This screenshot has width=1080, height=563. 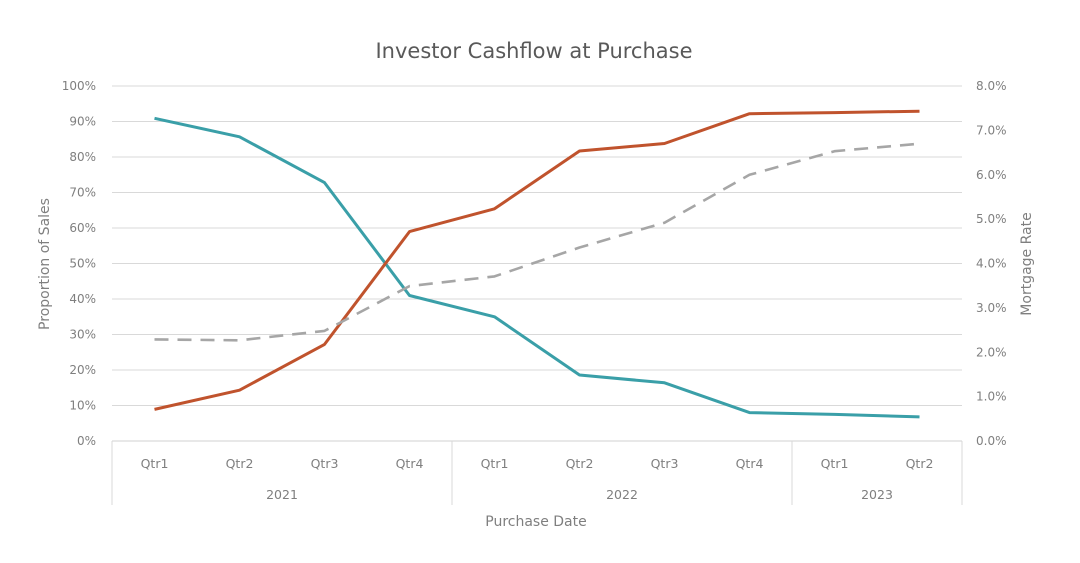 I want to click on group-label: 2021, so click(x=282, y=494).